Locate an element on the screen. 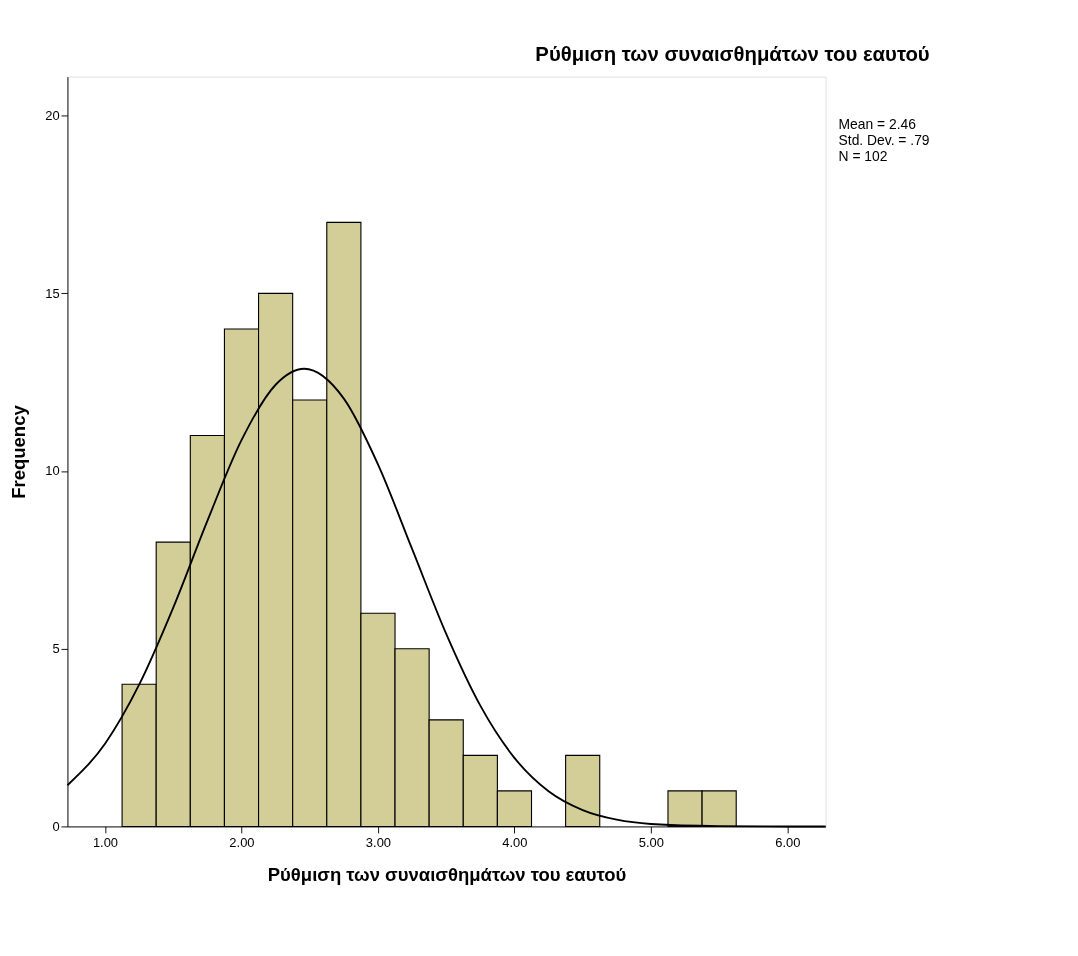 The image size is (1078, 956). text: N = 102 is located at coordinates (863, 155).